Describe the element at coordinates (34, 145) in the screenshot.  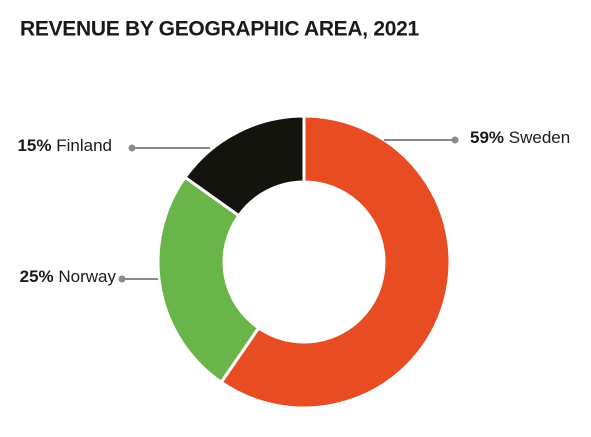
I see `value-label: 15%` at that location.